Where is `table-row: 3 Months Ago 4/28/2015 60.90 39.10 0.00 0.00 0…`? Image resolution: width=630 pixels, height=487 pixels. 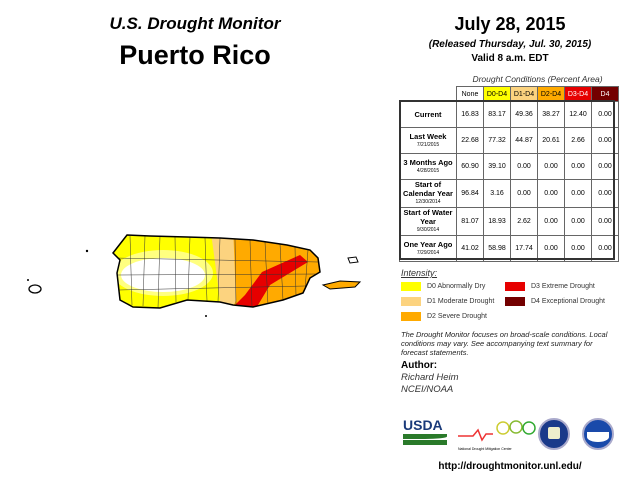
table-row: 3 Months Ago 4/28/2015 60.90 39.10 0.00 0.00 0… is located at coordinates (509, 166).